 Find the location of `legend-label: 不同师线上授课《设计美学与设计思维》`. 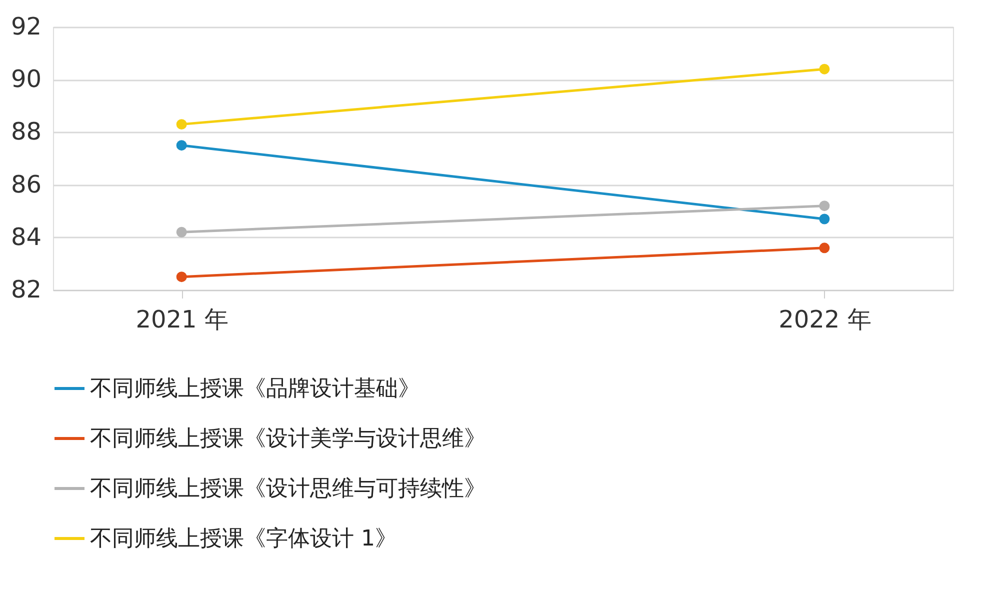

legend-label: 不同师线上授课《设计美学与设计思维》 is located at coordinates (288, 439).